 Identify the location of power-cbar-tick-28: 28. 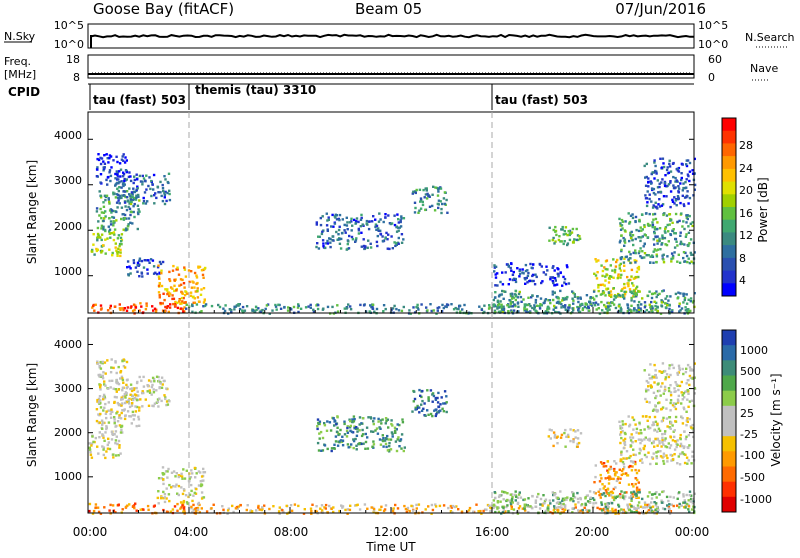
(746, 145).